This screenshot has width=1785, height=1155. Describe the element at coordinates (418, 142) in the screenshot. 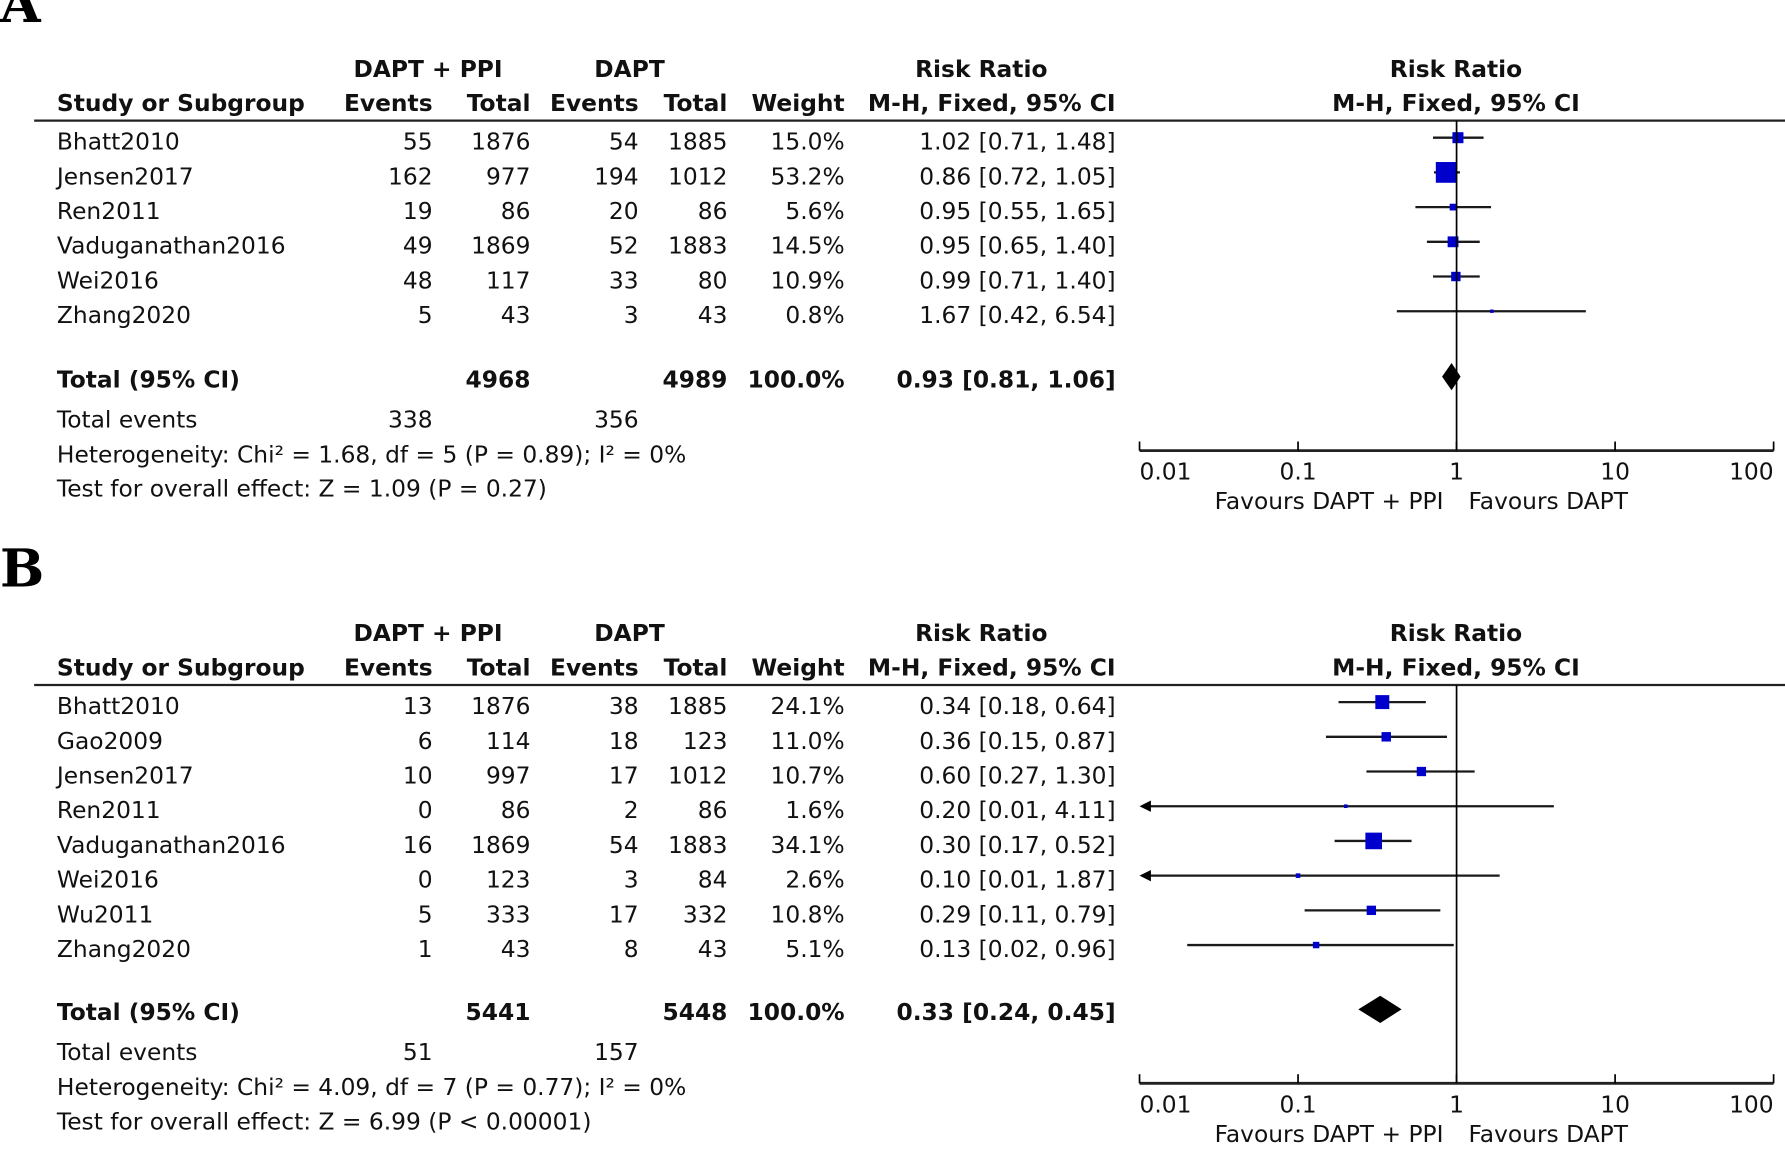

I see `events-1: 55` at that location.